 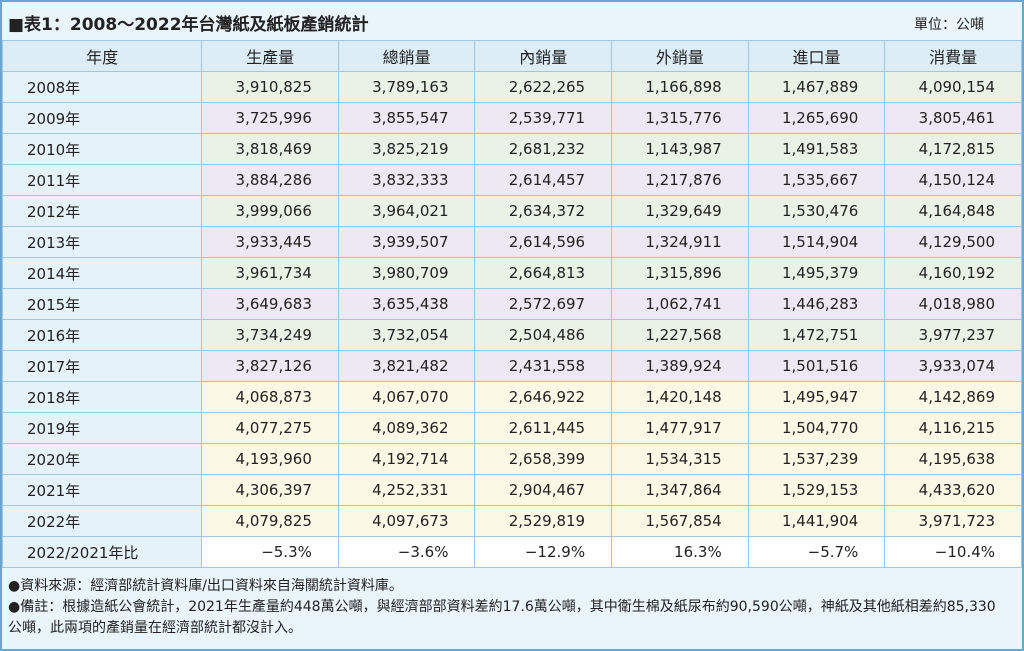 What do you see at coordinates (270, 56) in the screenshot?
I see `column-header: 生產量` at bounding box center [270, 56].